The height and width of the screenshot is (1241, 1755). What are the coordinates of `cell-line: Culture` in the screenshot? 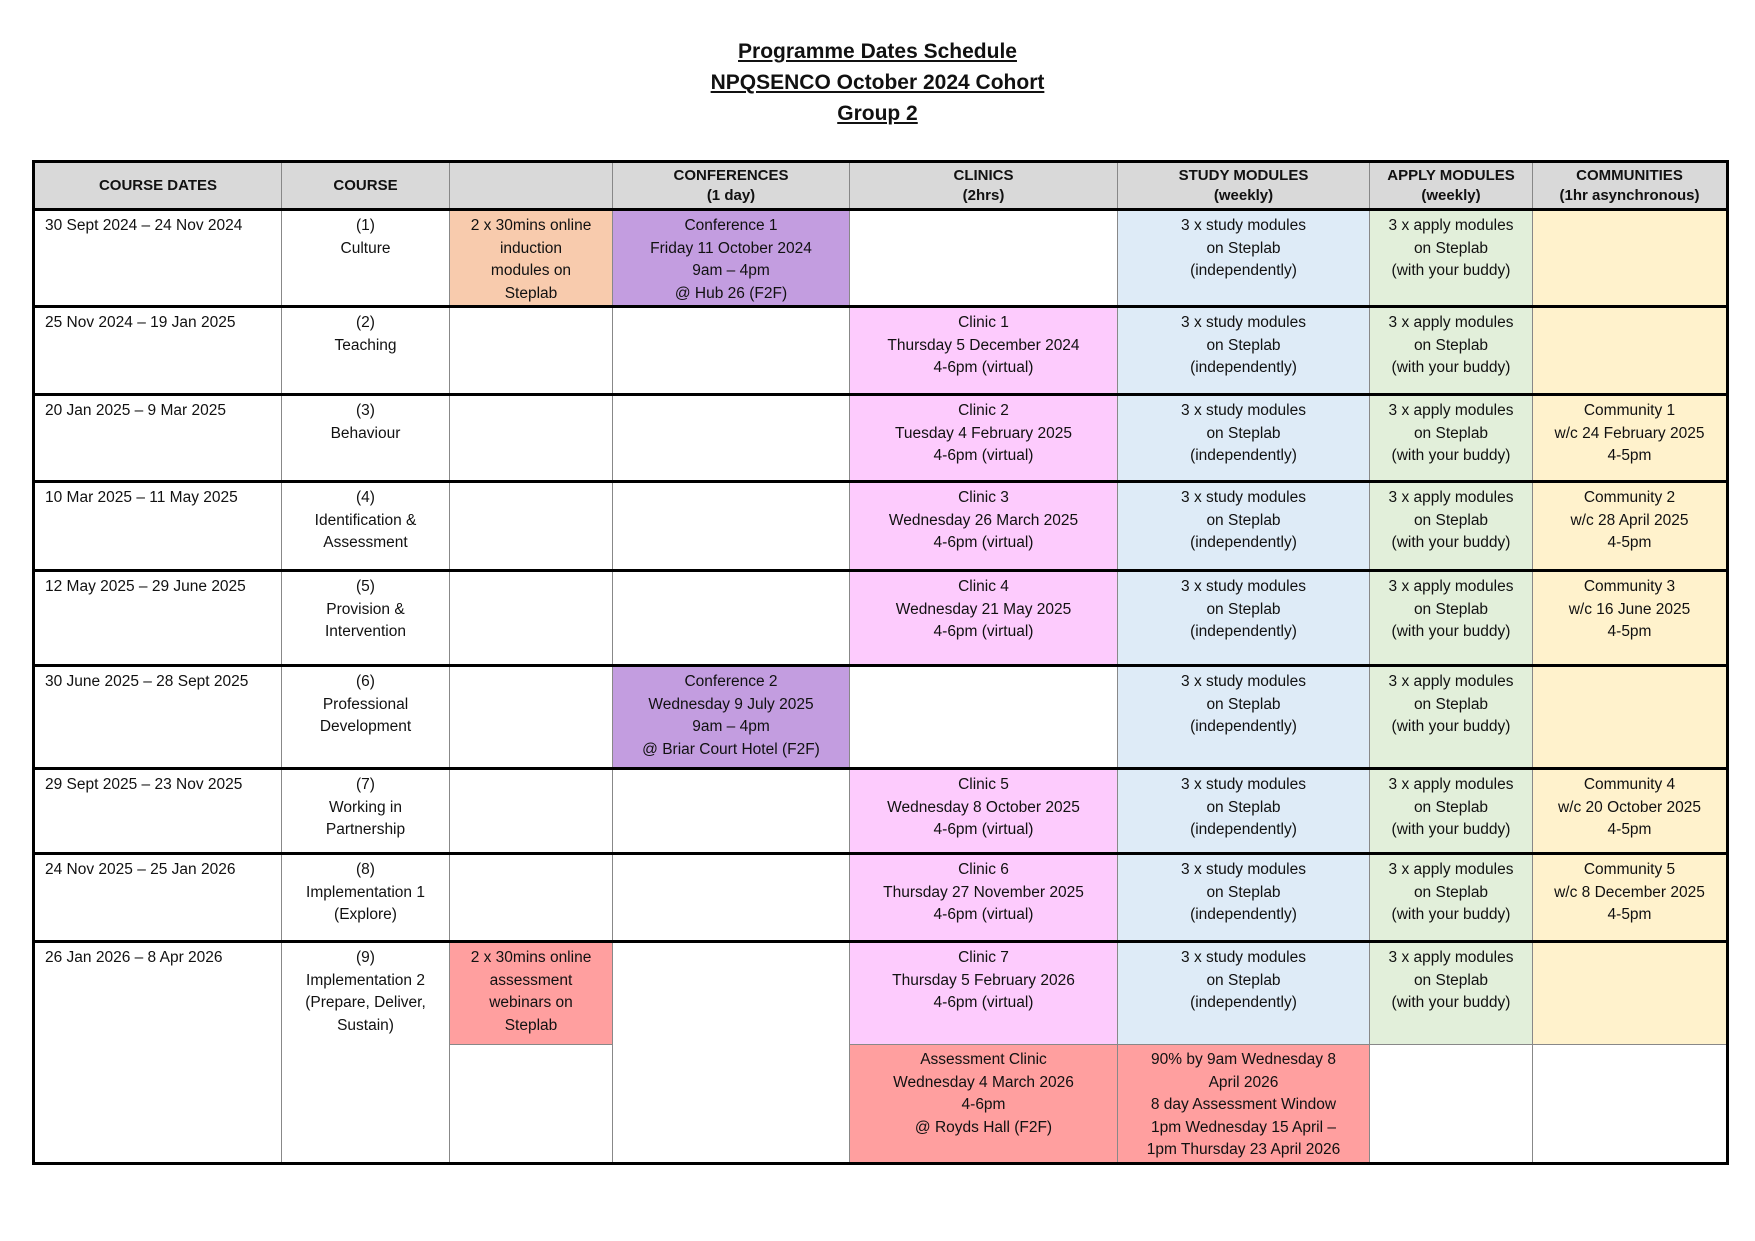 It's located at (365, 248).